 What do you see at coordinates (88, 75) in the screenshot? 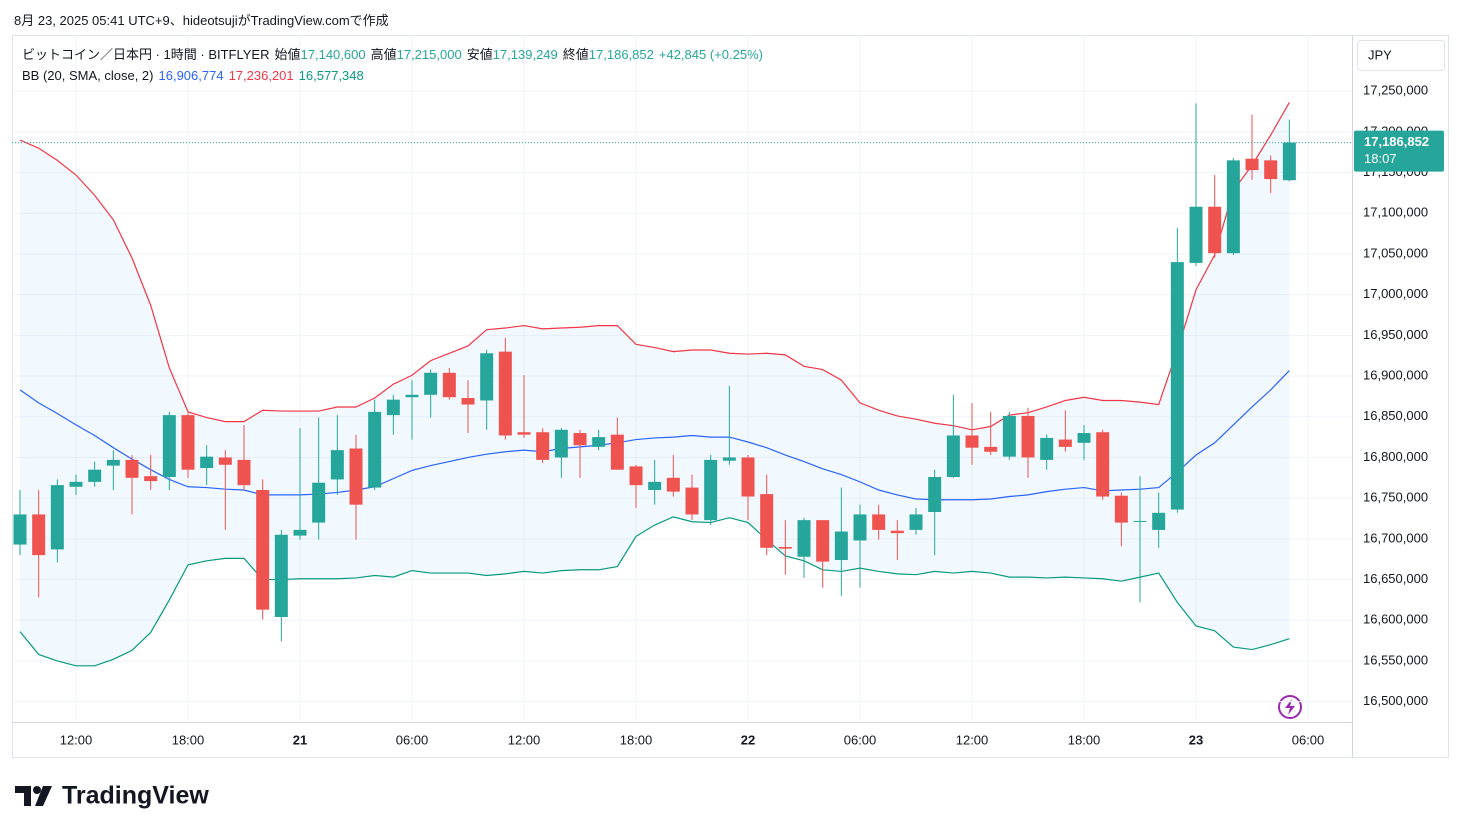
I see `indicator-label: BB (20, SMA, close, 2)` at bounding box center [88, 75].